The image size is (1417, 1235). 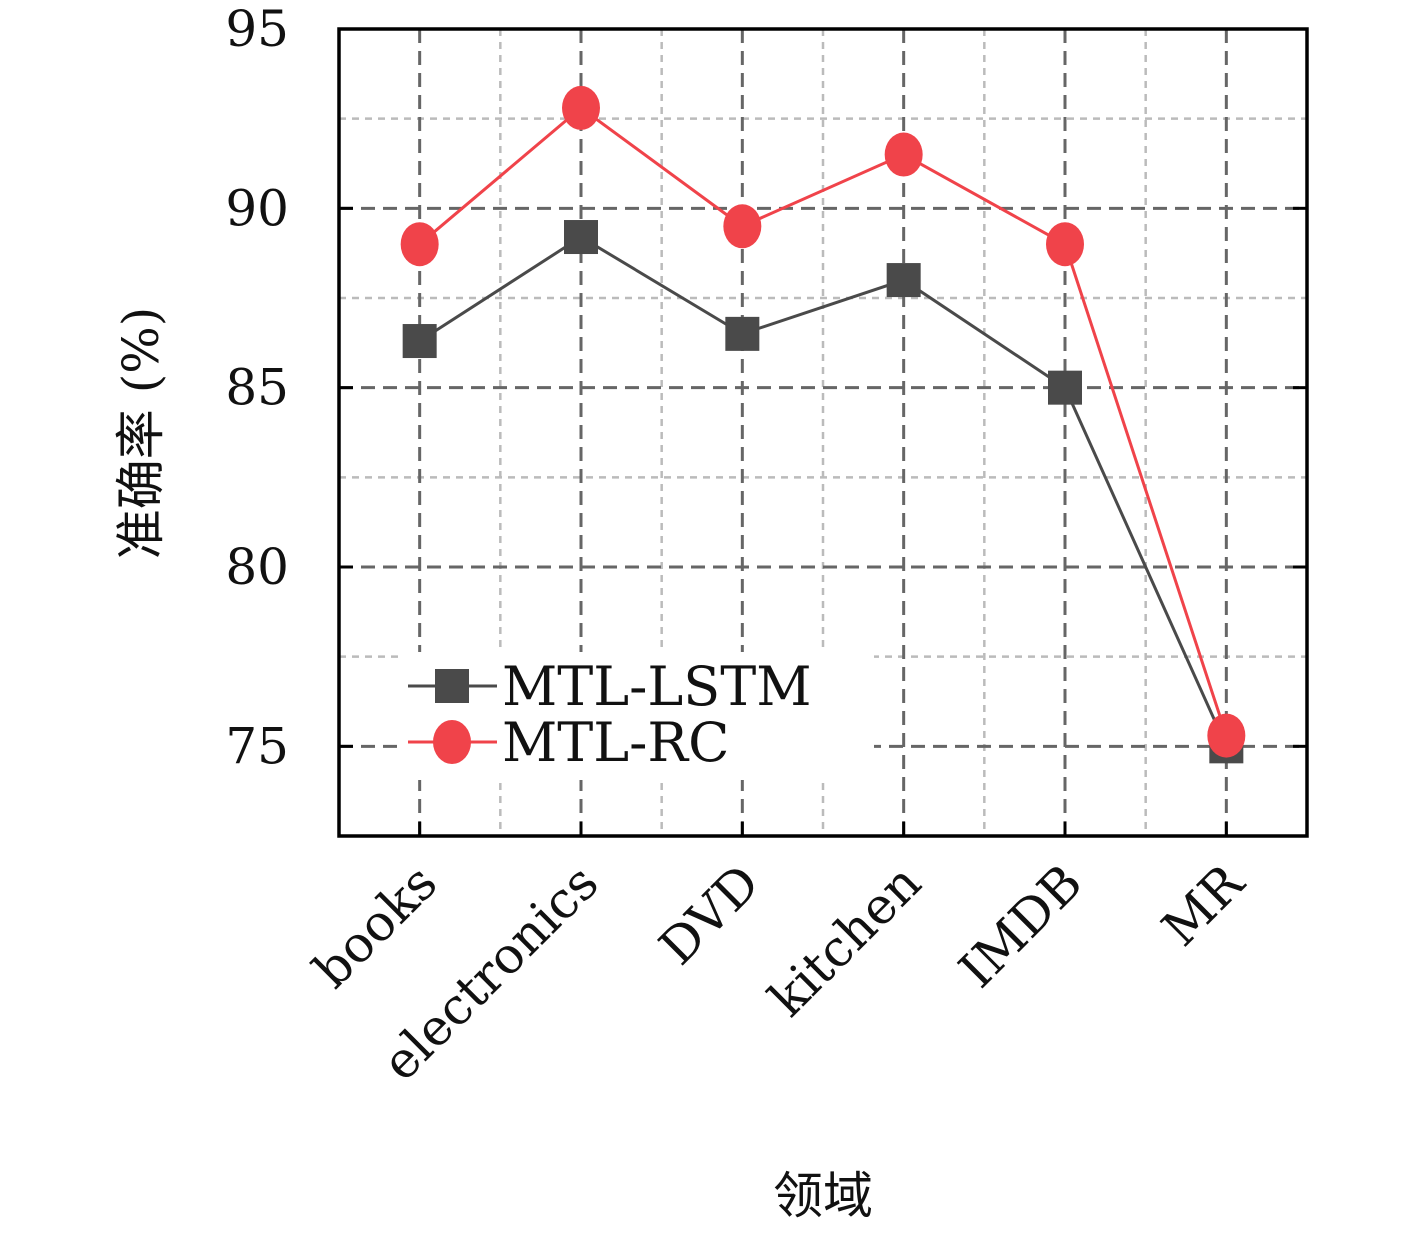 I want to click on y-tick-labels: 75 80 85 90 95, so click(x=257, y=387).